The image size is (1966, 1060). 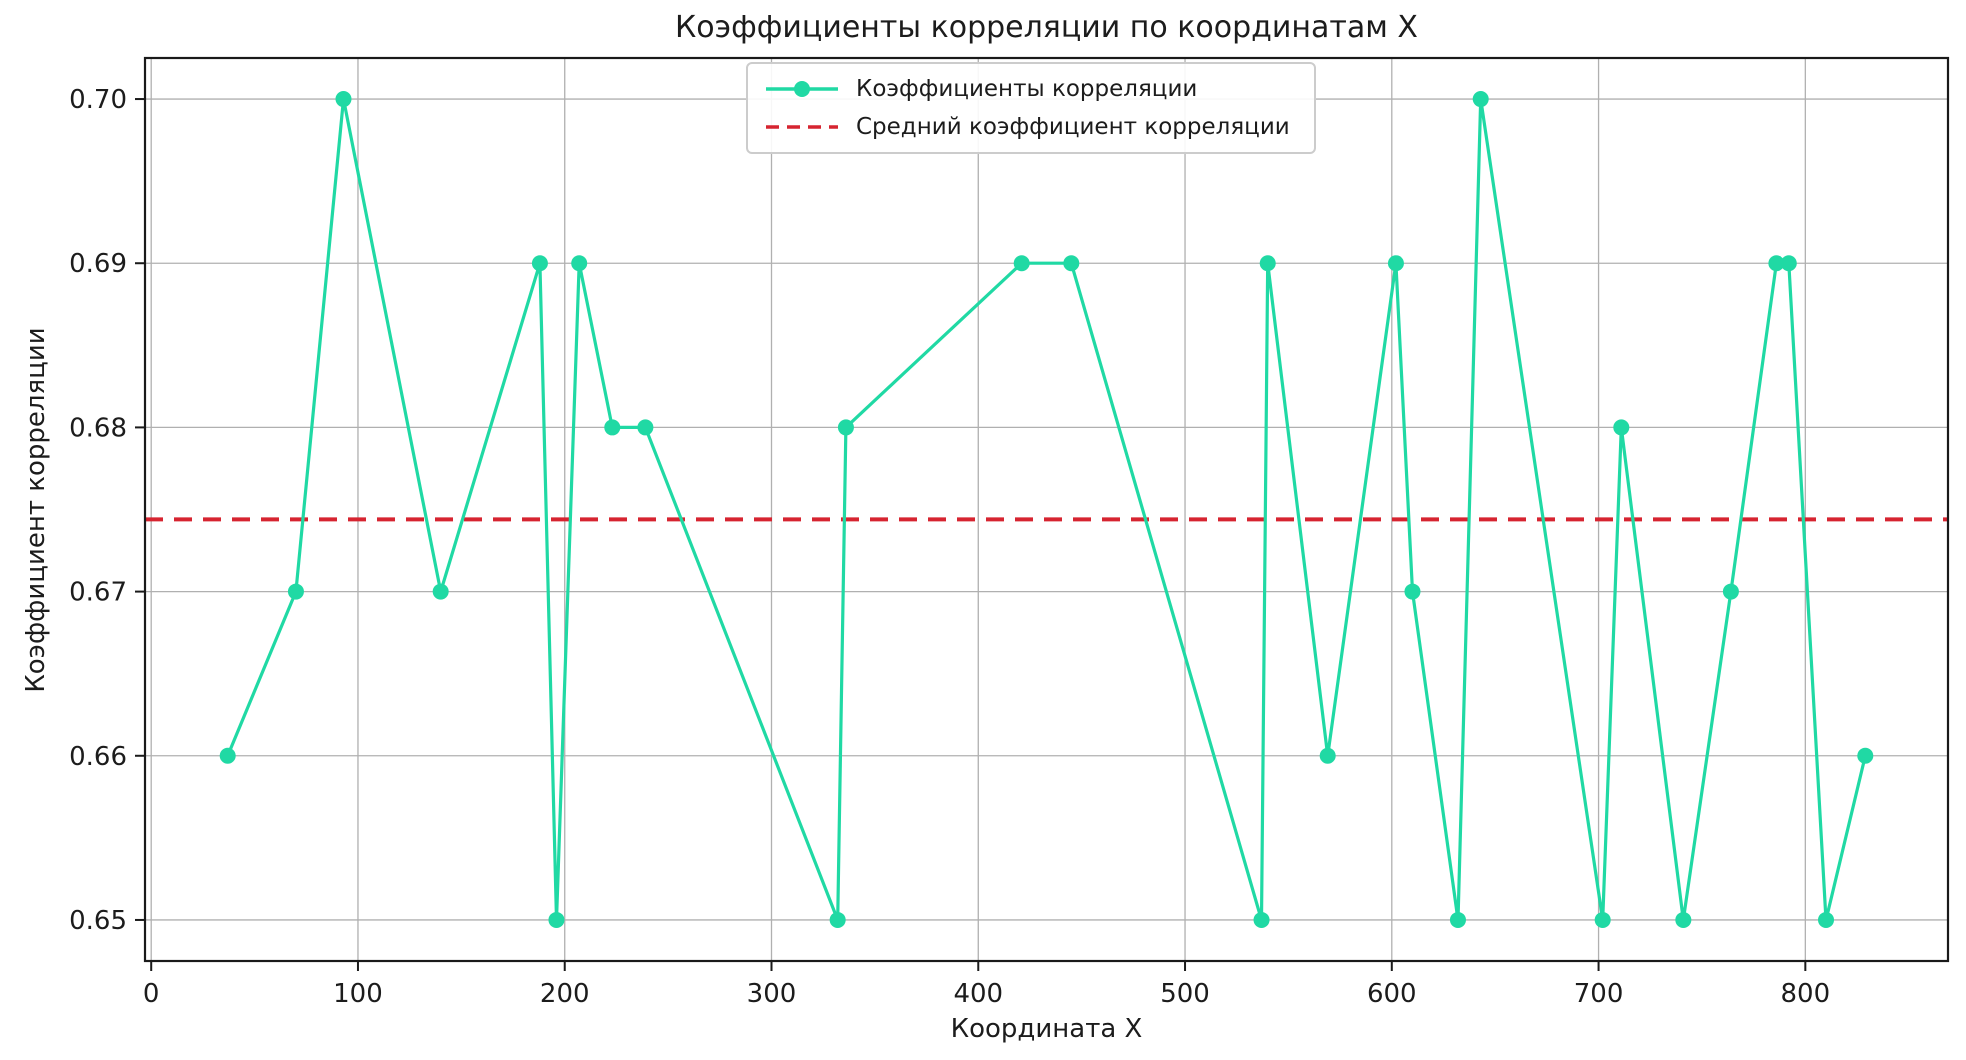 What do you see at coordinates (1806, 994) in the screenshot?
I see `x-tick-label: 800` at bounding box center [1806, 994].